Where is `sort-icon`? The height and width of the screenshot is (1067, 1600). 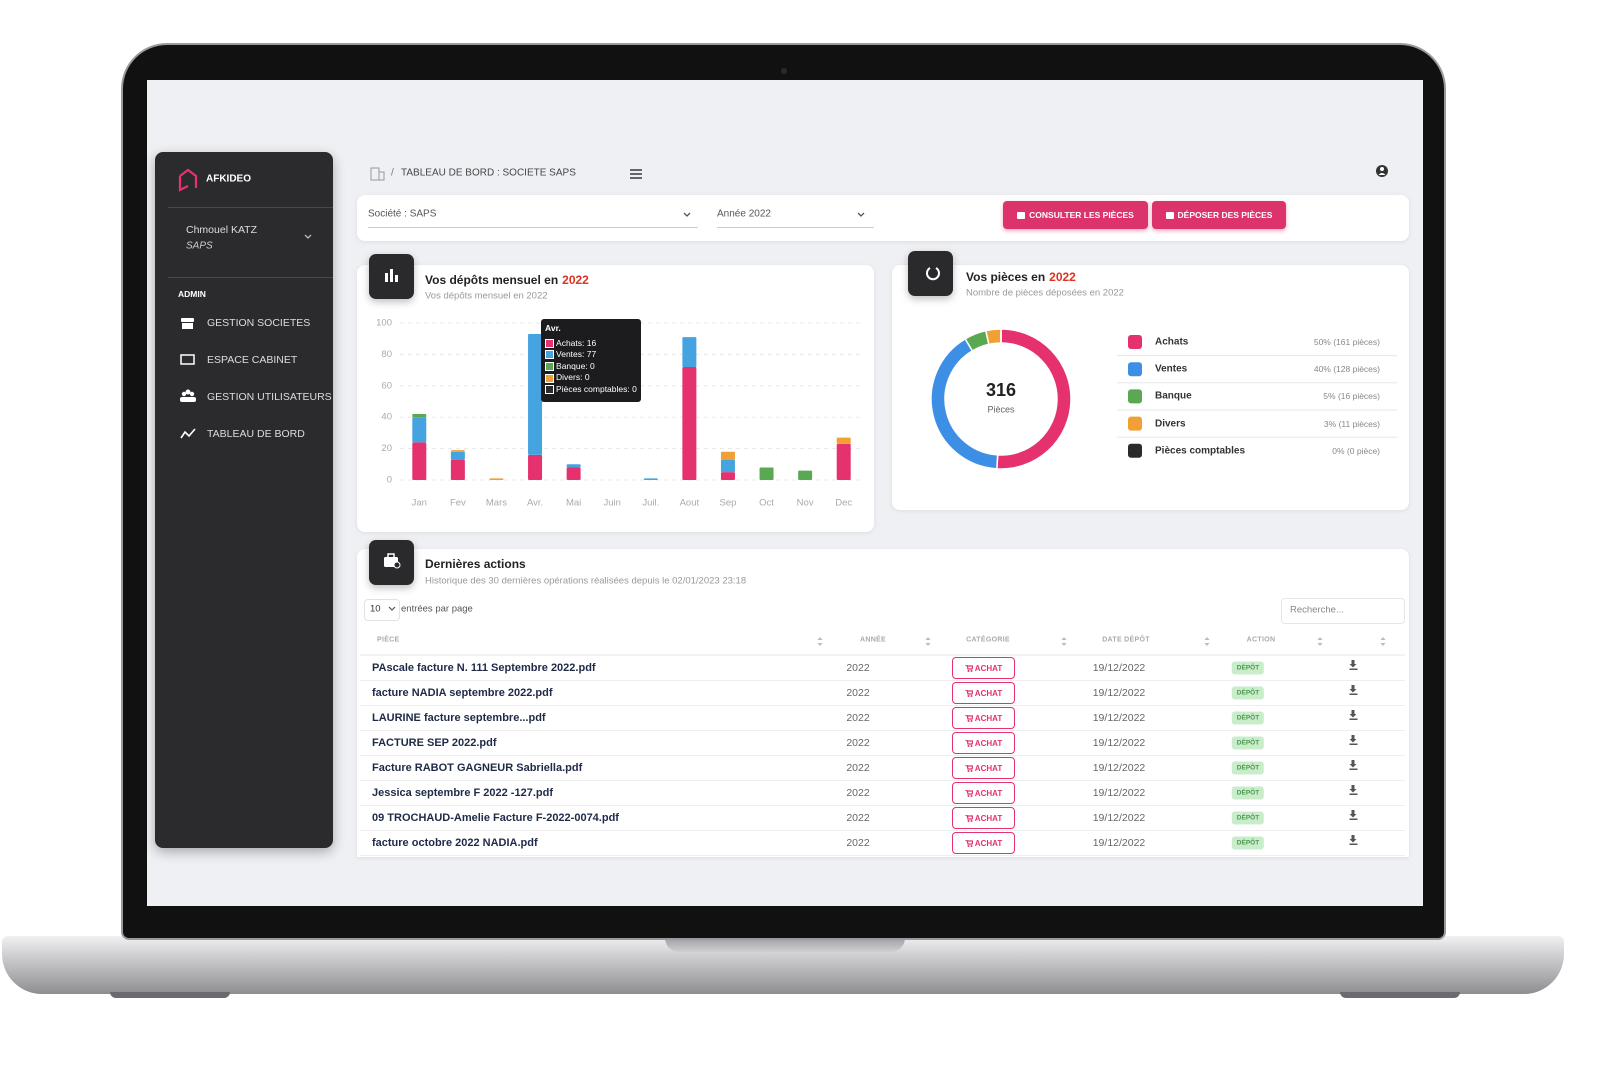
sort-icon is located at coordinates (1383, 641).